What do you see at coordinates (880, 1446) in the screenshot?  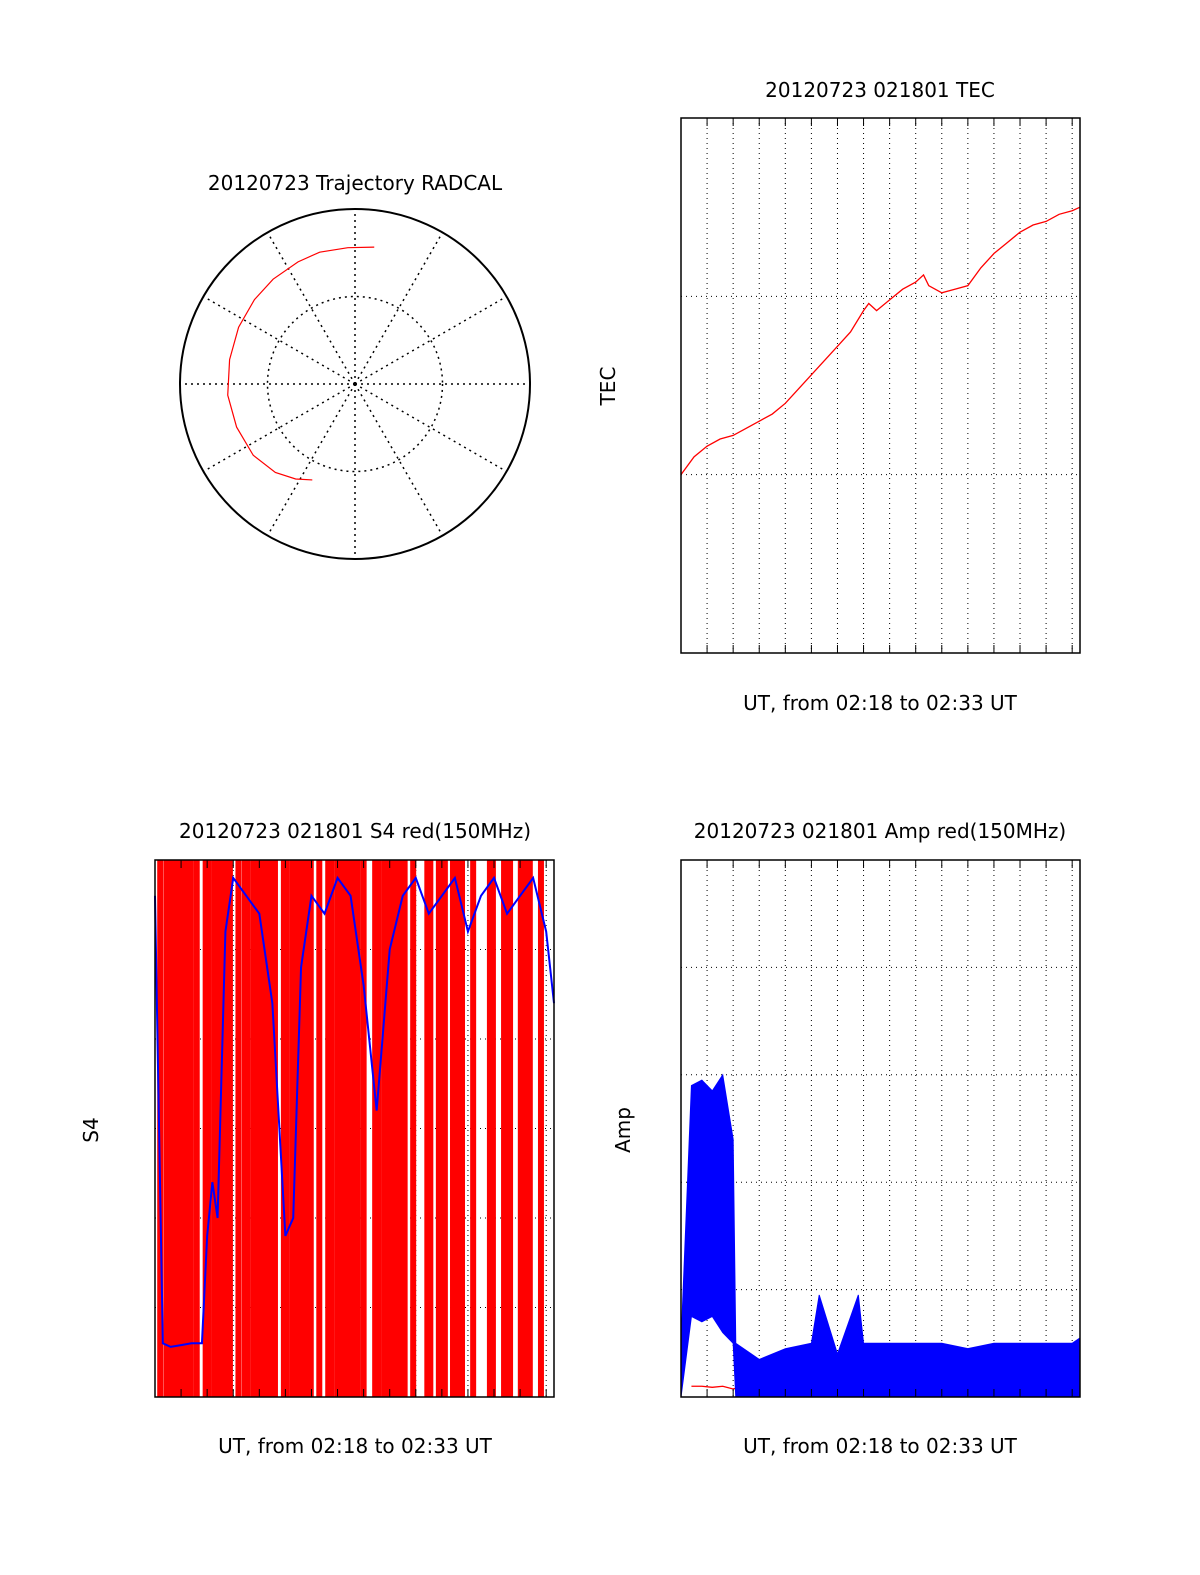 I see `amp-xlabel: UT, from 02:18 to 02:33 UT` at bounding box center [880, 1446].